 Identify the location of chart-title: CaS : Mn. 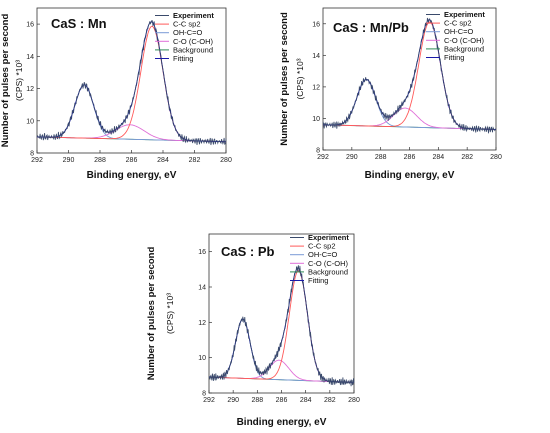
(79, 23).